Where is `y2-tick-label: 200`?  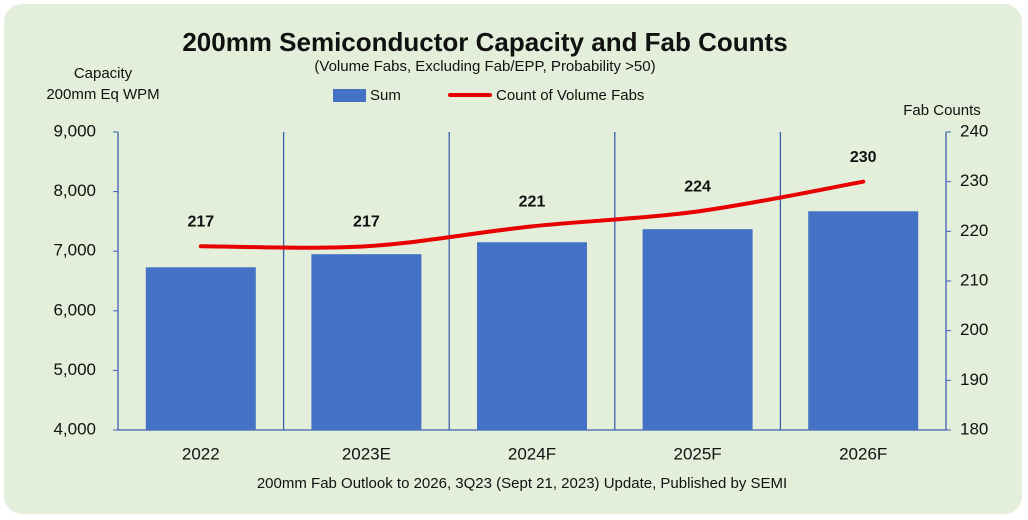
y2-tick-label: 200 is located at coordinates (974, 329).